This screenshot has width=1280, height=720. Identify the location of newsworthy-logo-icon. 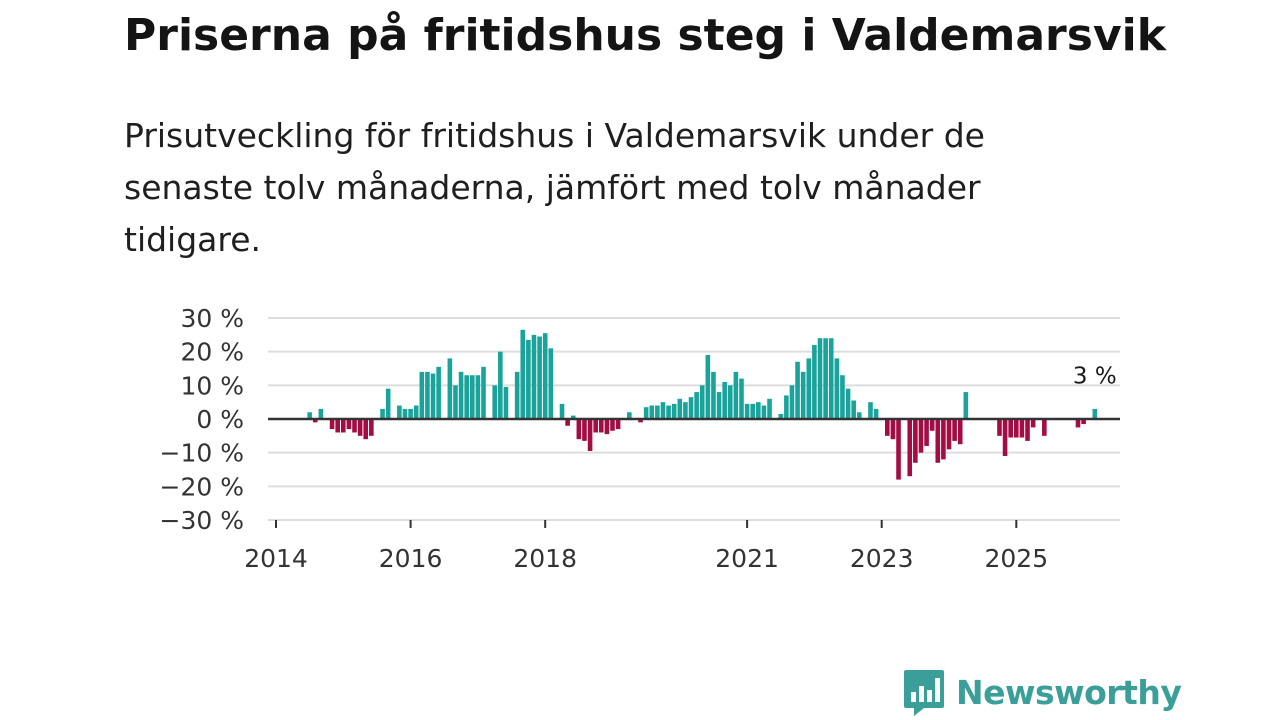
(924, 693).